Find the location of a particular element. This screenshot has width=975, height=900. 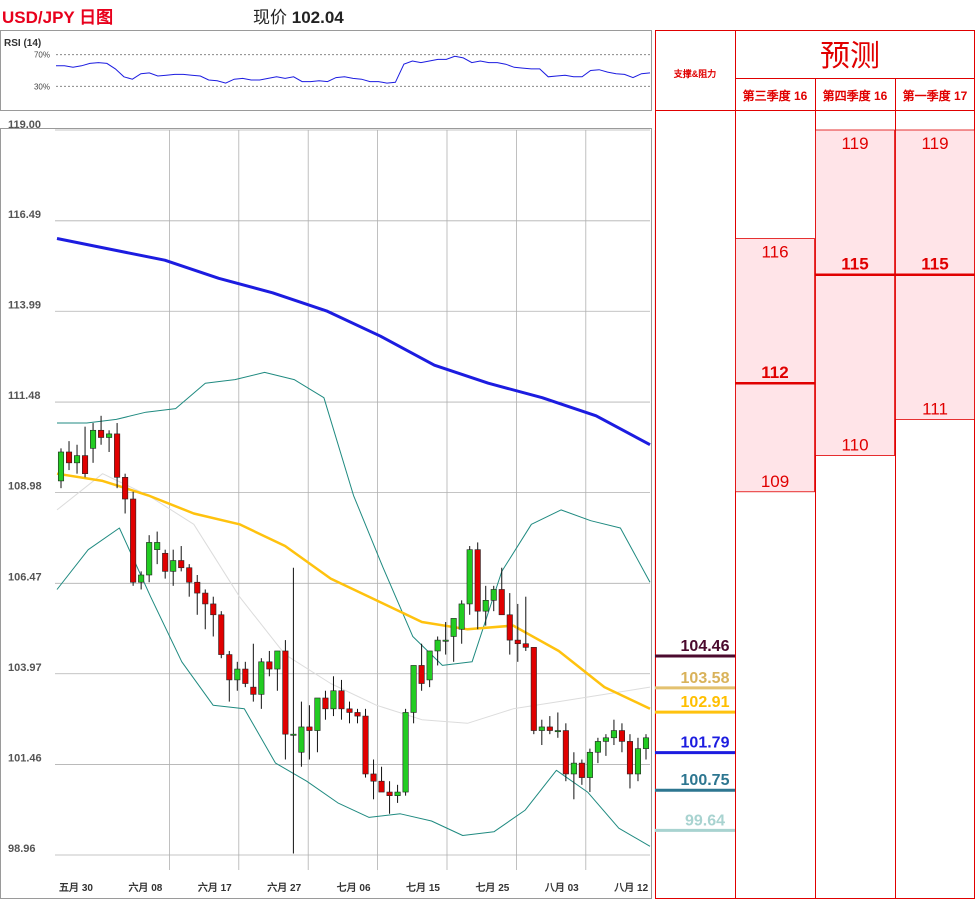

forecast-mid-value: 115 is located at coordinates (934, 264).